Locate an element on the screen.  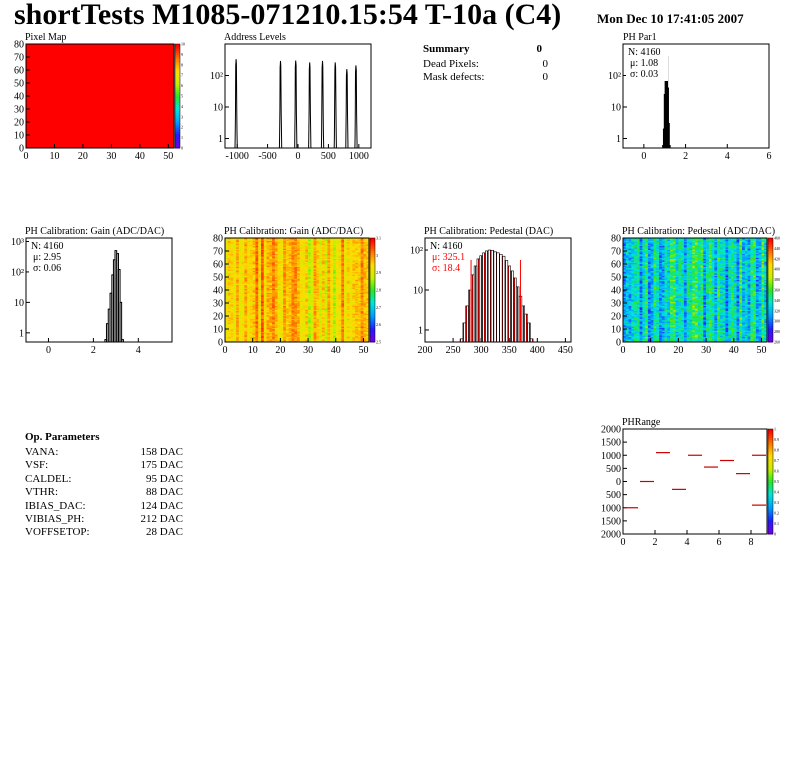
plot-title: Pixel Map is located at coordinates (45, 37).